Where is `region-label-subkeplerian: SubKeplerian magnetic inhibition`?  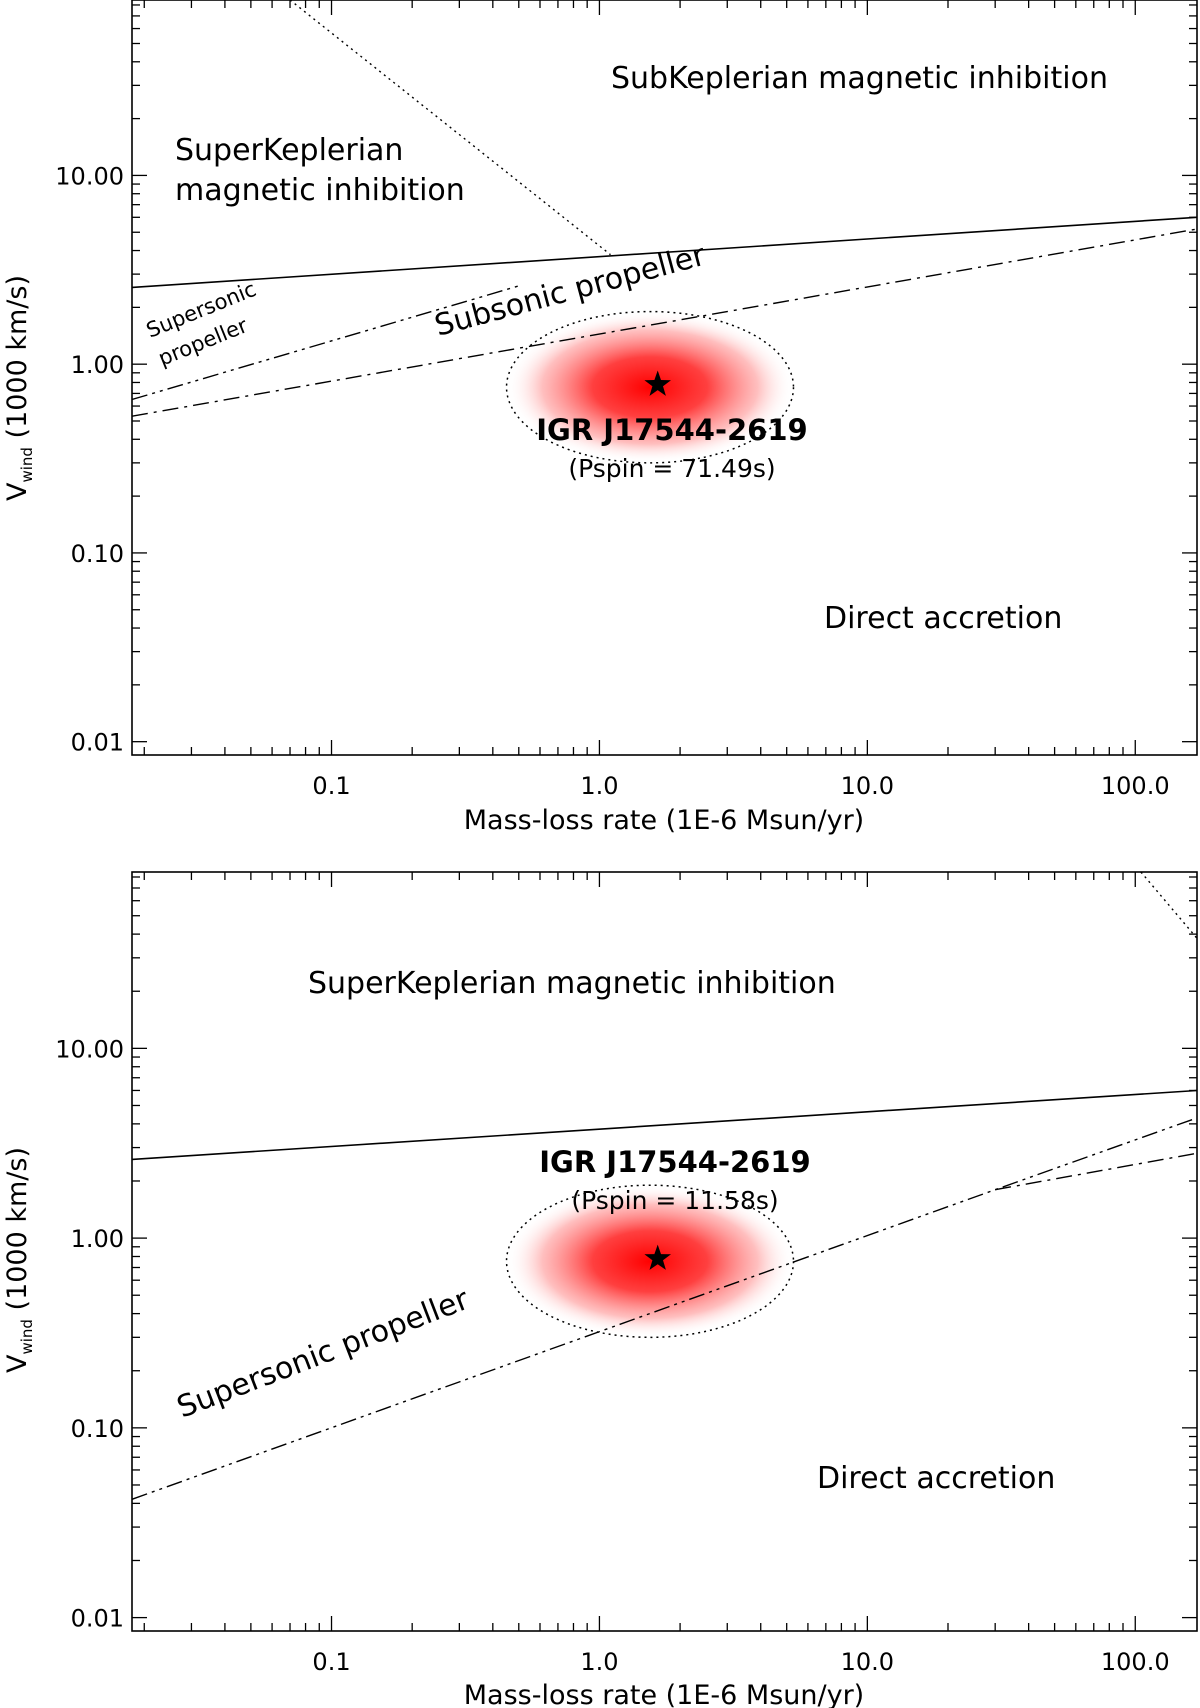 region-label-subkeplerian: SubKeplerian magnetic inhibition is located at coordinates (859, 78).